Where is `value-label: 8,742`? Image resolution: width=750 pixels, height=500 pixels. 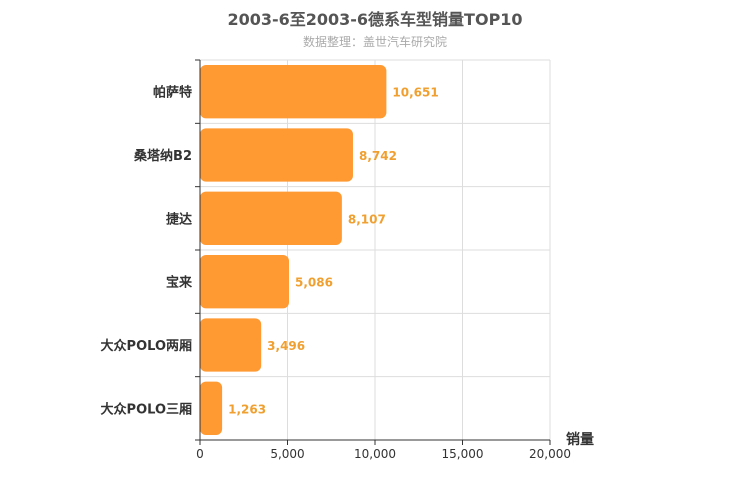 value-label: 8,742 is located at coordinates (378, 156).